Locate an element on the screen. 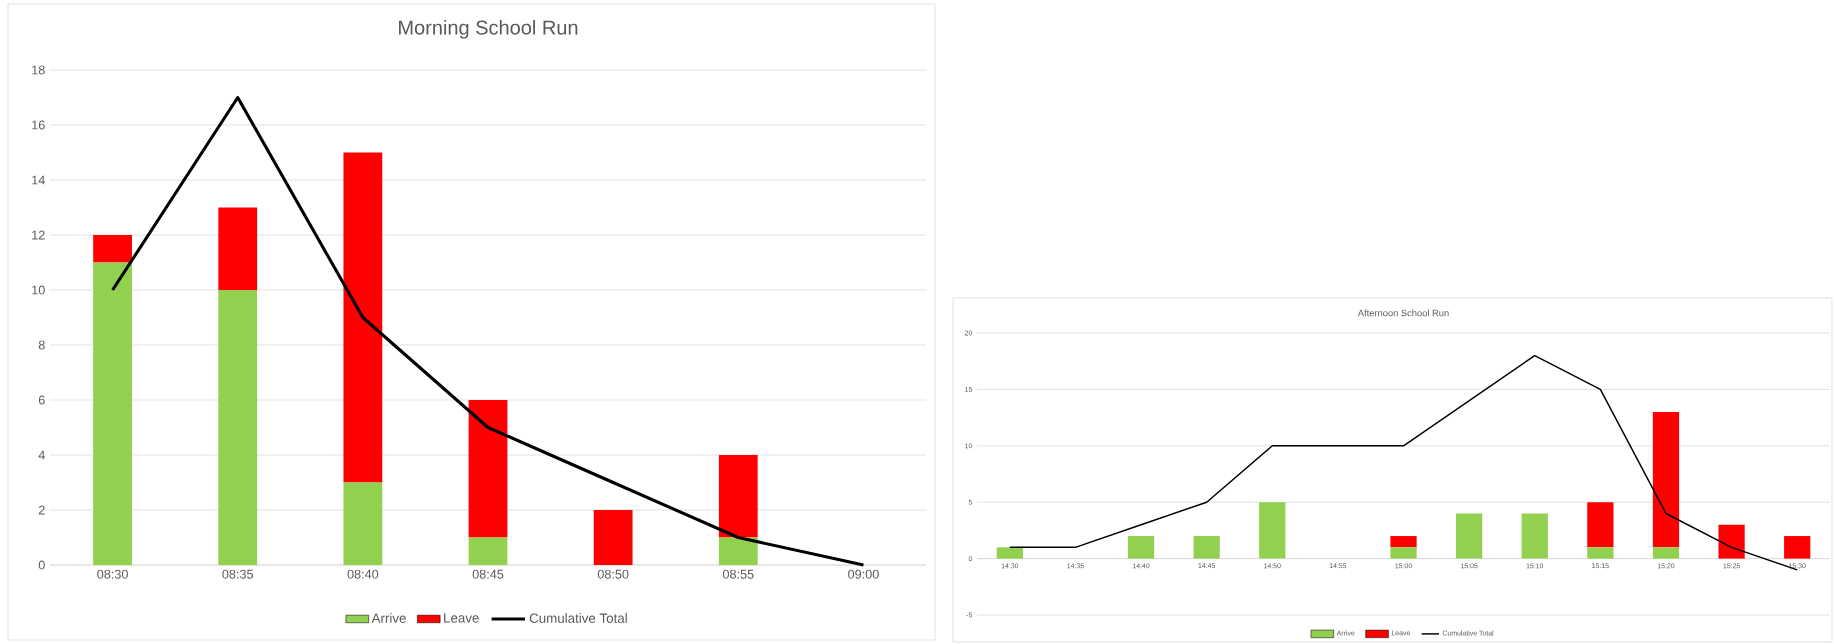 This screenshot has width=1834, height=644. y-tick-label: 16 is located at coordinates (38, 125).